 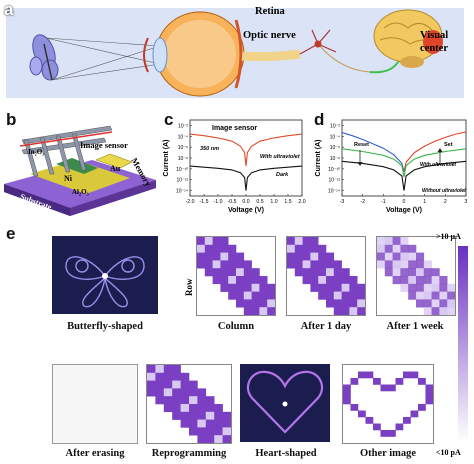 What do you see at coordinates (189, 453) in the screenshot?
I see `caption-reprogramming: Reprogramming` at bounding box center [189, 453].